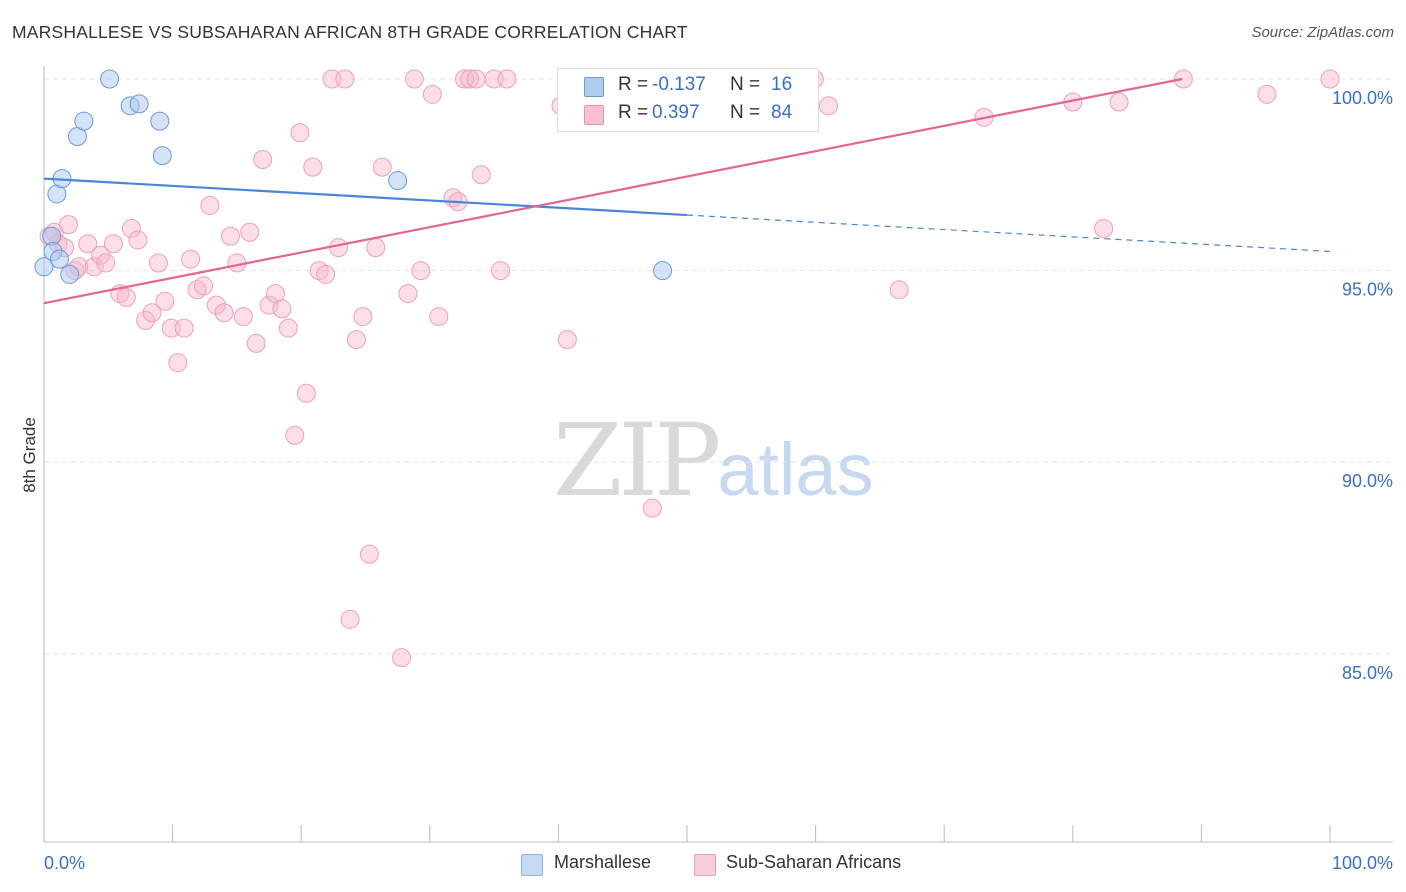  I want to click on y-tick-label: 95.0%, so click(1367, 290).